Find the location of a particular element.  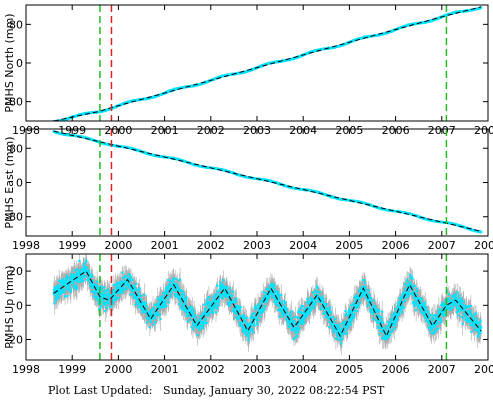

y-tick-label: -80 is located at coordinates (14, 102).